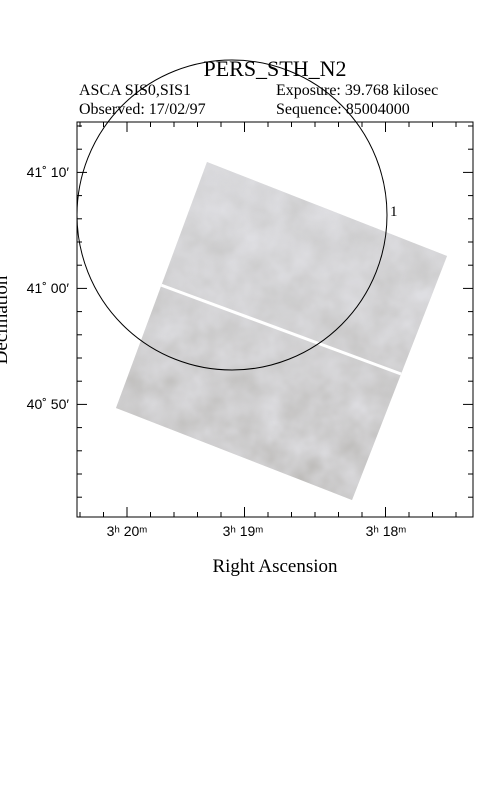 The height and width of the screenshot is (792, 486). I want to click on y-tick-label: 41˚ 00′, so click(48, 288).